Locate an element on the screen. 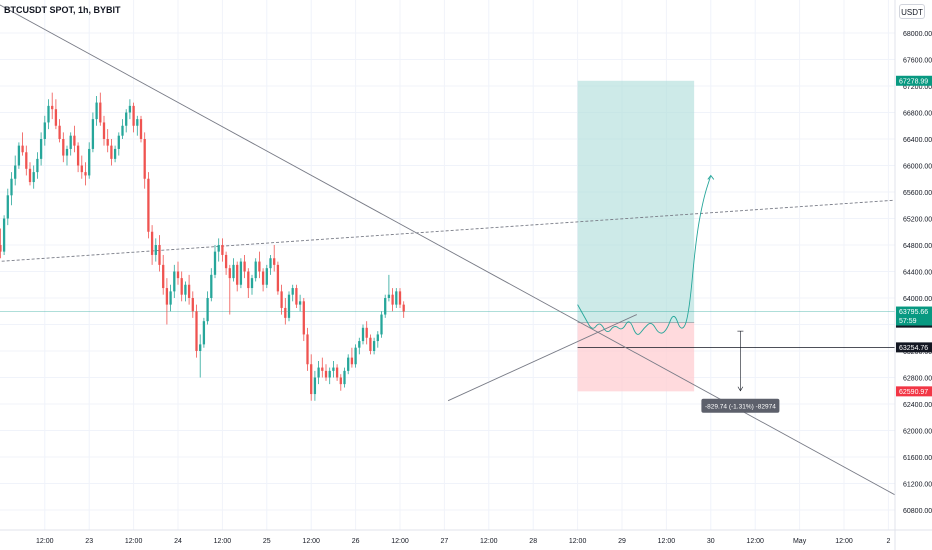 The width and height of the screenshot is (932, 550). measure-arrowhead is located at coordinates (740, 389).